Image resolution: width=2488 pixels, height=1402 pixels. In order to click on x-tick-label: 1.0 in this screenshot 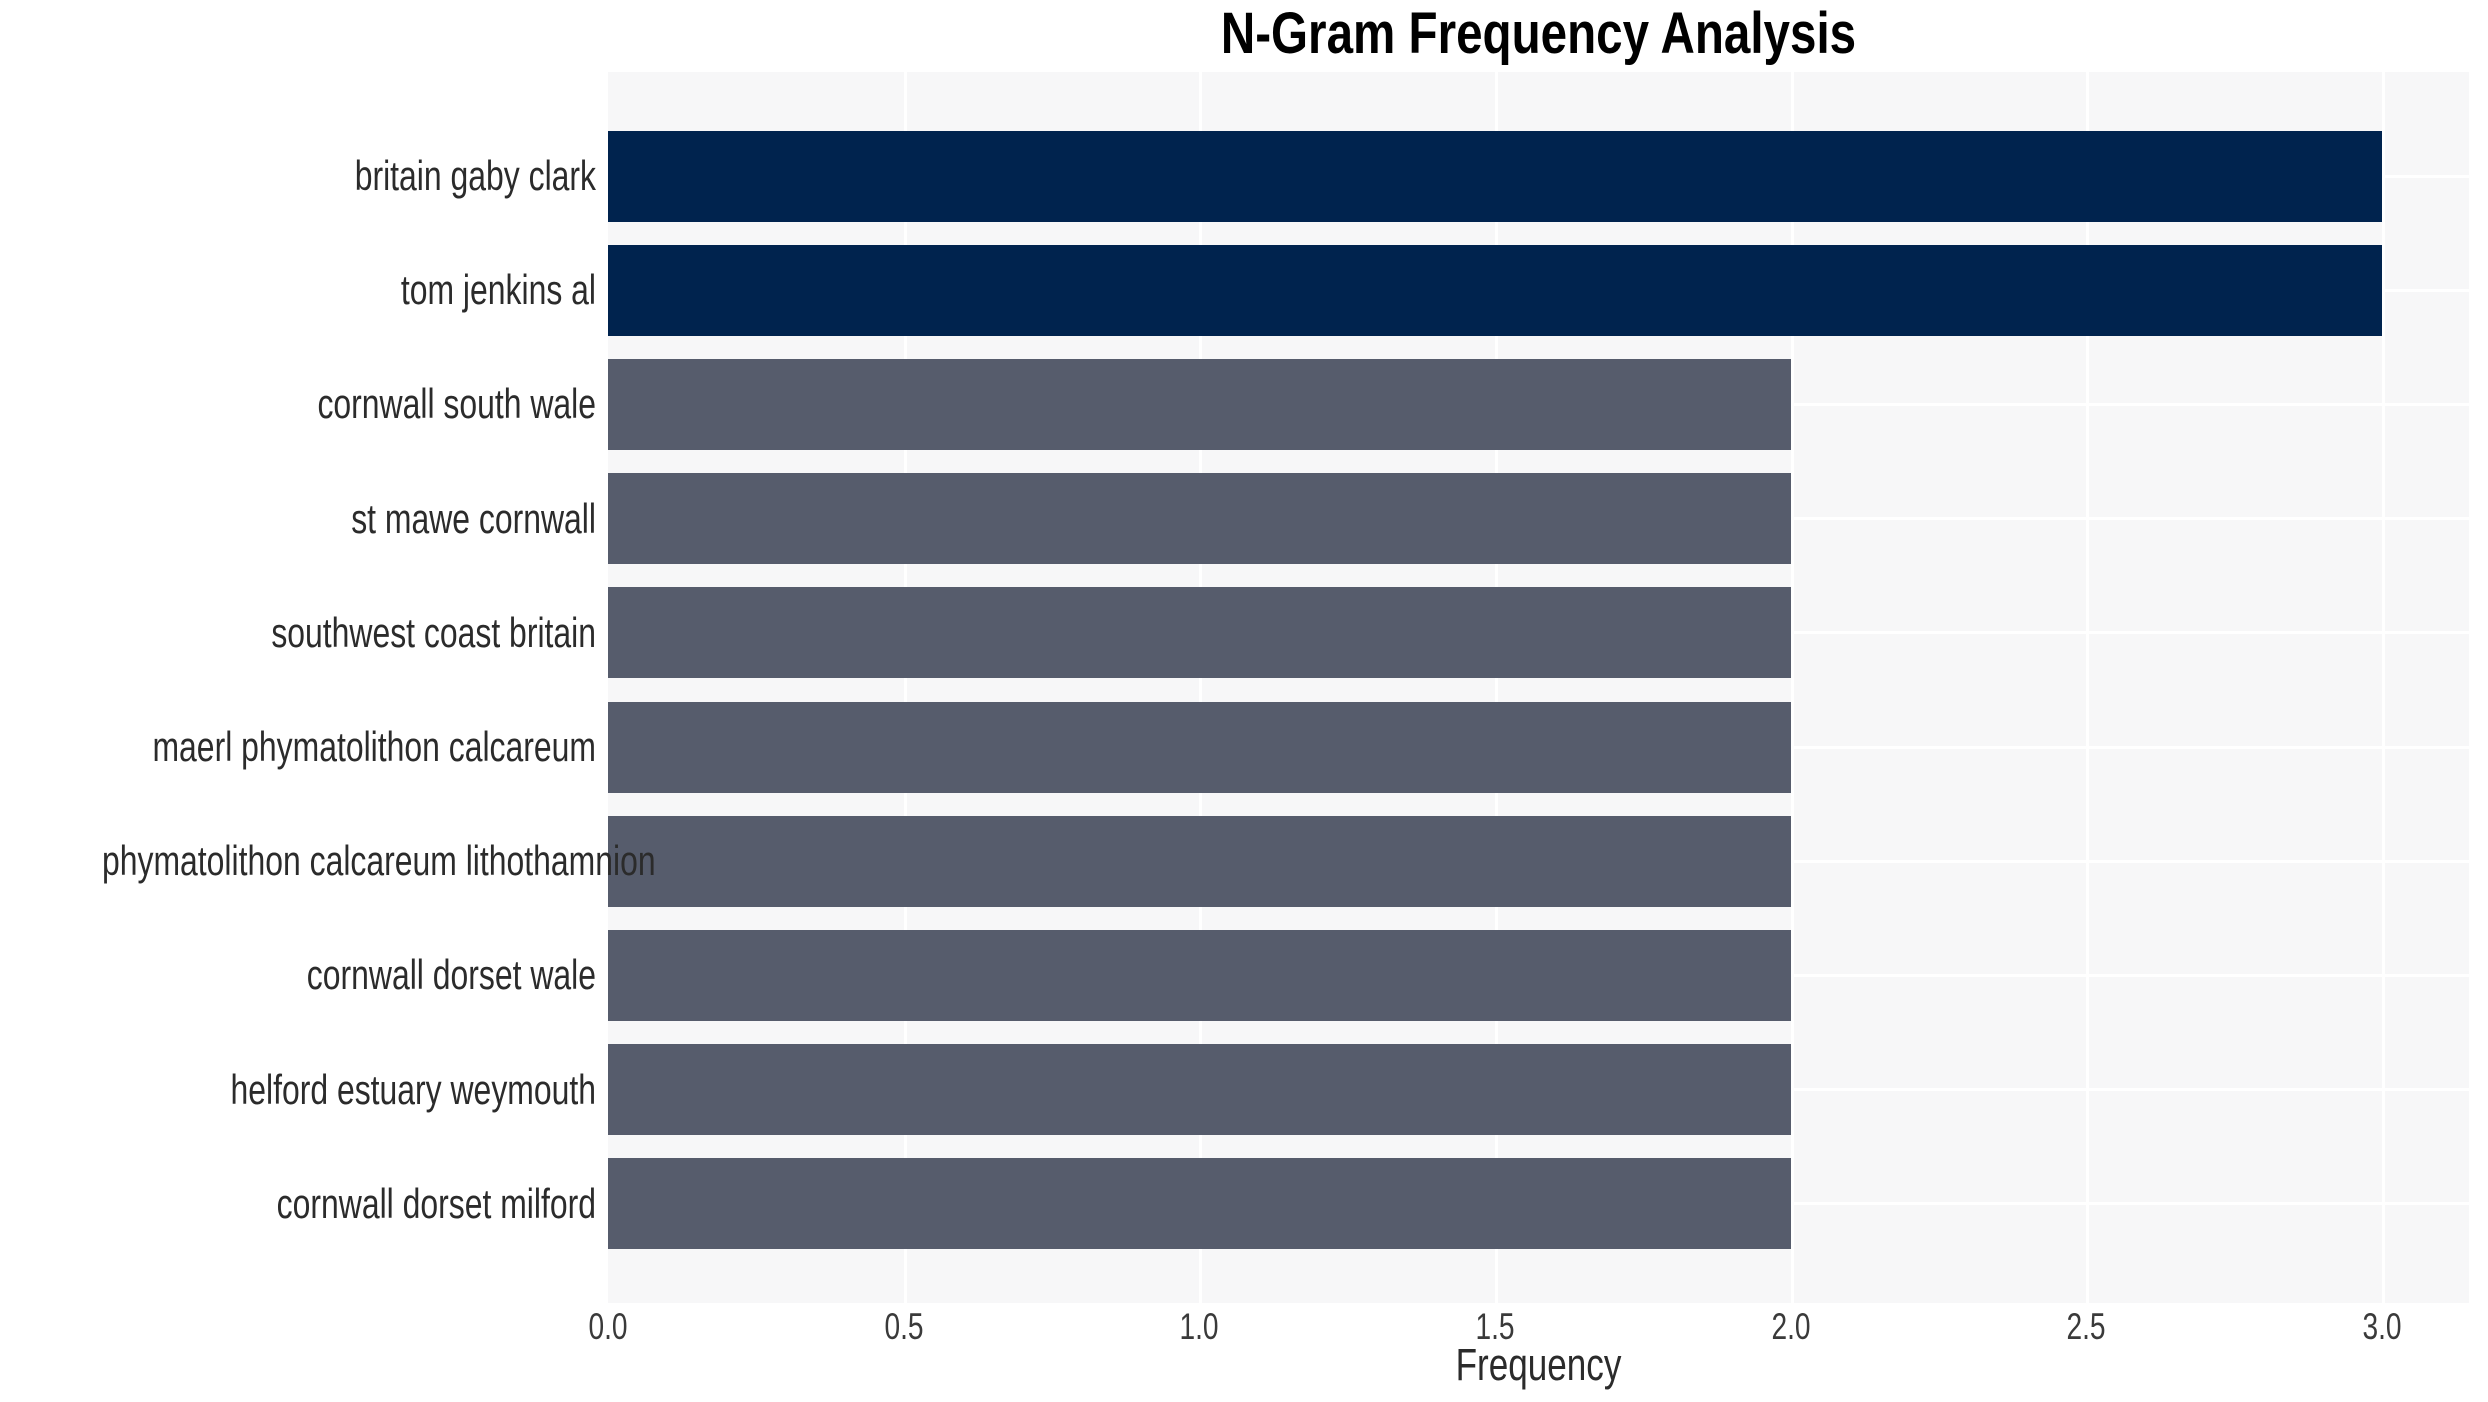, I will do `click(1199, 1326)`.